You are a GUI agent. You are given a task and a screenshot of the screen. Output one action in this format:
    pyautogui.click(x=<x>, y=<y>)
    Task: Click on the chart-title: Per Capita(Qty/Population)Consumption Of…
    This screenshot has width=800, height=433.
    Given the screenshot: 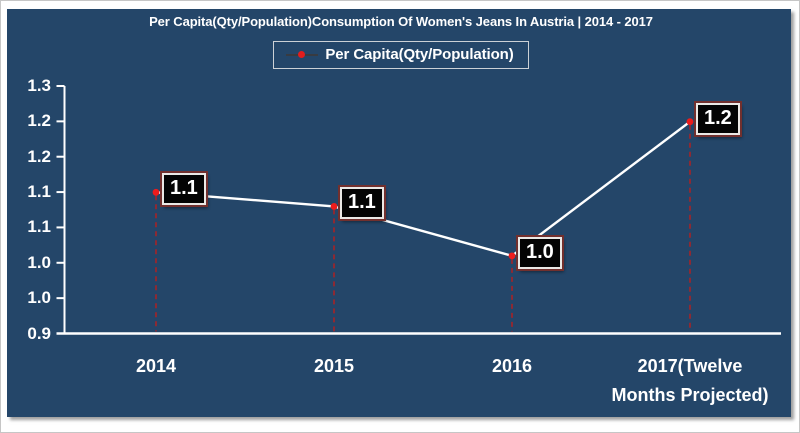 What is the action you would take?
    pyautogui.click(x=401, y=21)
    